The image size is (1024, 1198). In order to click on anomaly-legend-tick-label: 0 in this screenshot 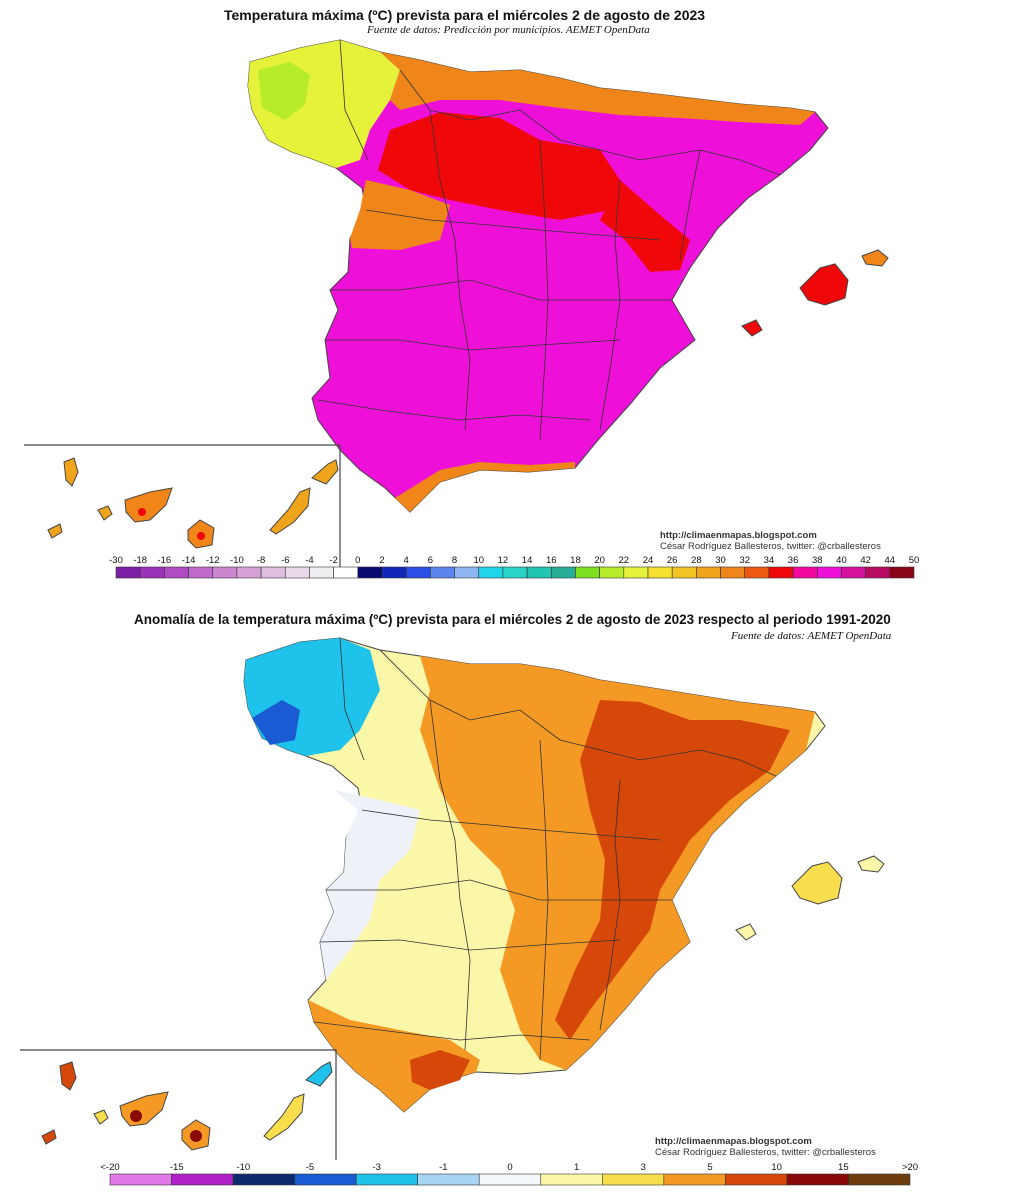, I will do `click(509, 1167)`.